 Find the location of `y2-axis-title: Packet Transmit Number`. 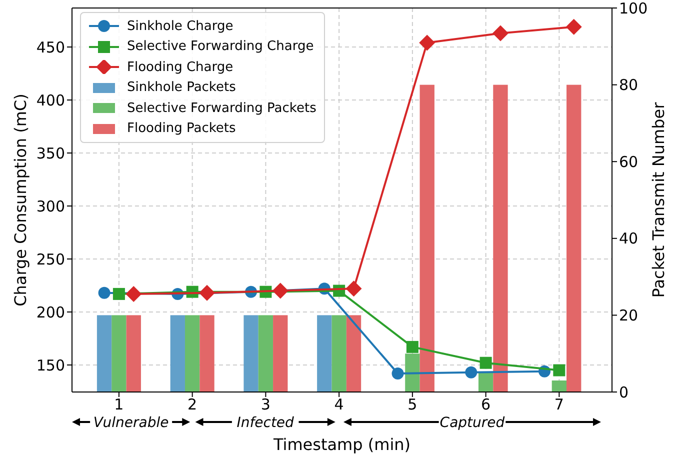

y2-axis-title: Packet Transmit Number is located at coordinates (658, 200).